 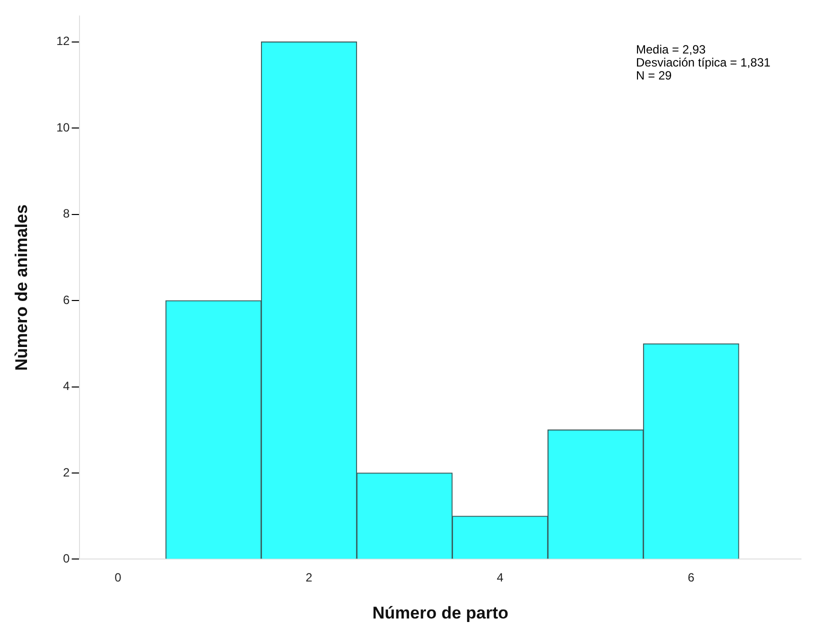 I want to click on annotation: N = 29, so click(x=654, y=75).